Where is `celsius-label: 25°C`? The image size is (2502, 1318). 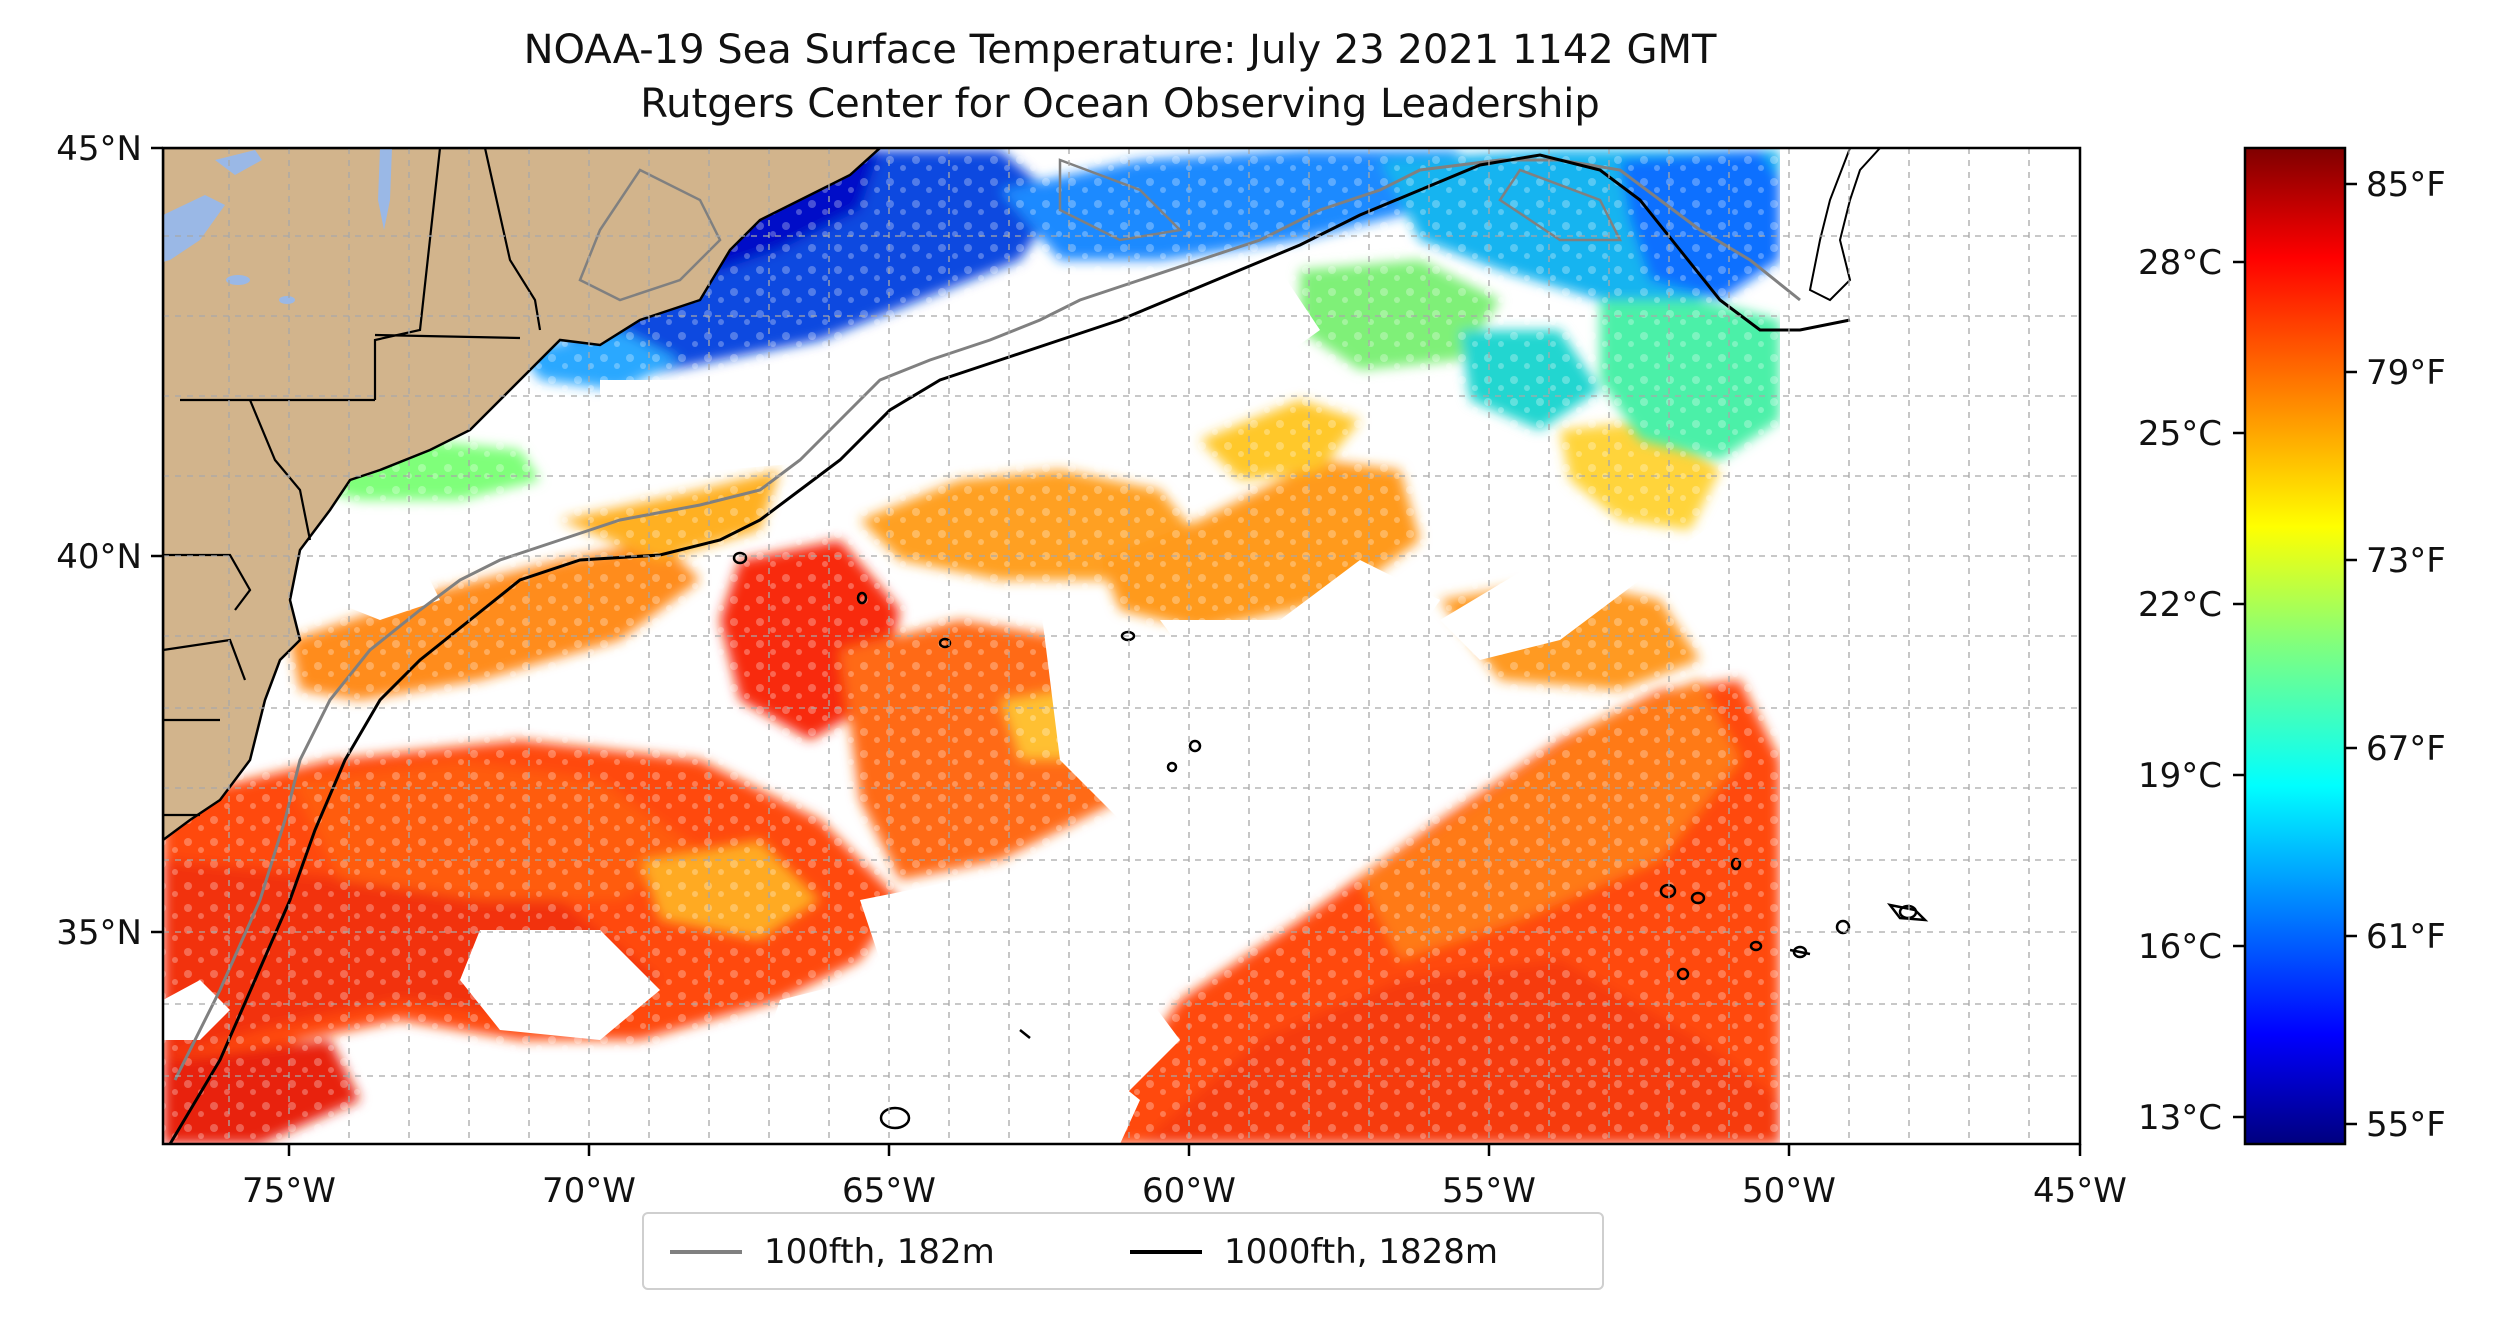
celsius-label: 25°C is located at coordinates (2180, 434).